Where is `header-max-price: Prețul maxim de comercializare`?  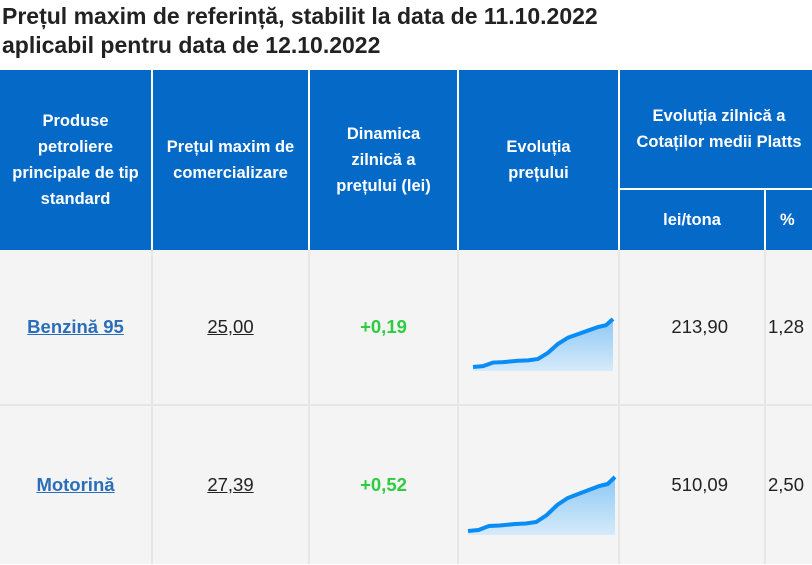 header-max-price: Prețul maxim de comercializare is located at coordinates (229, 160).